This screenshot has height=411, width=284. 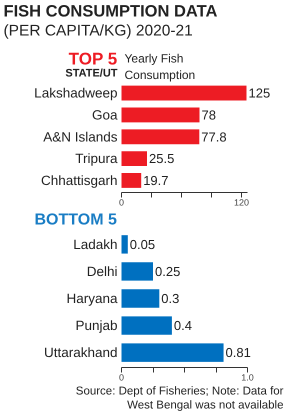 I want to click on x-tick-label: 120, so click(x=242, y=203).